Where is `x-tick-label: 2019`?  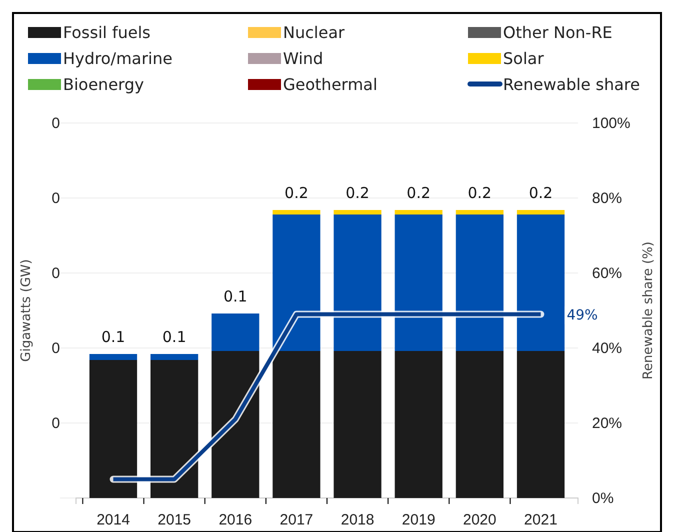 x-tick-label: 2019 is located at coordinates (419, 520).